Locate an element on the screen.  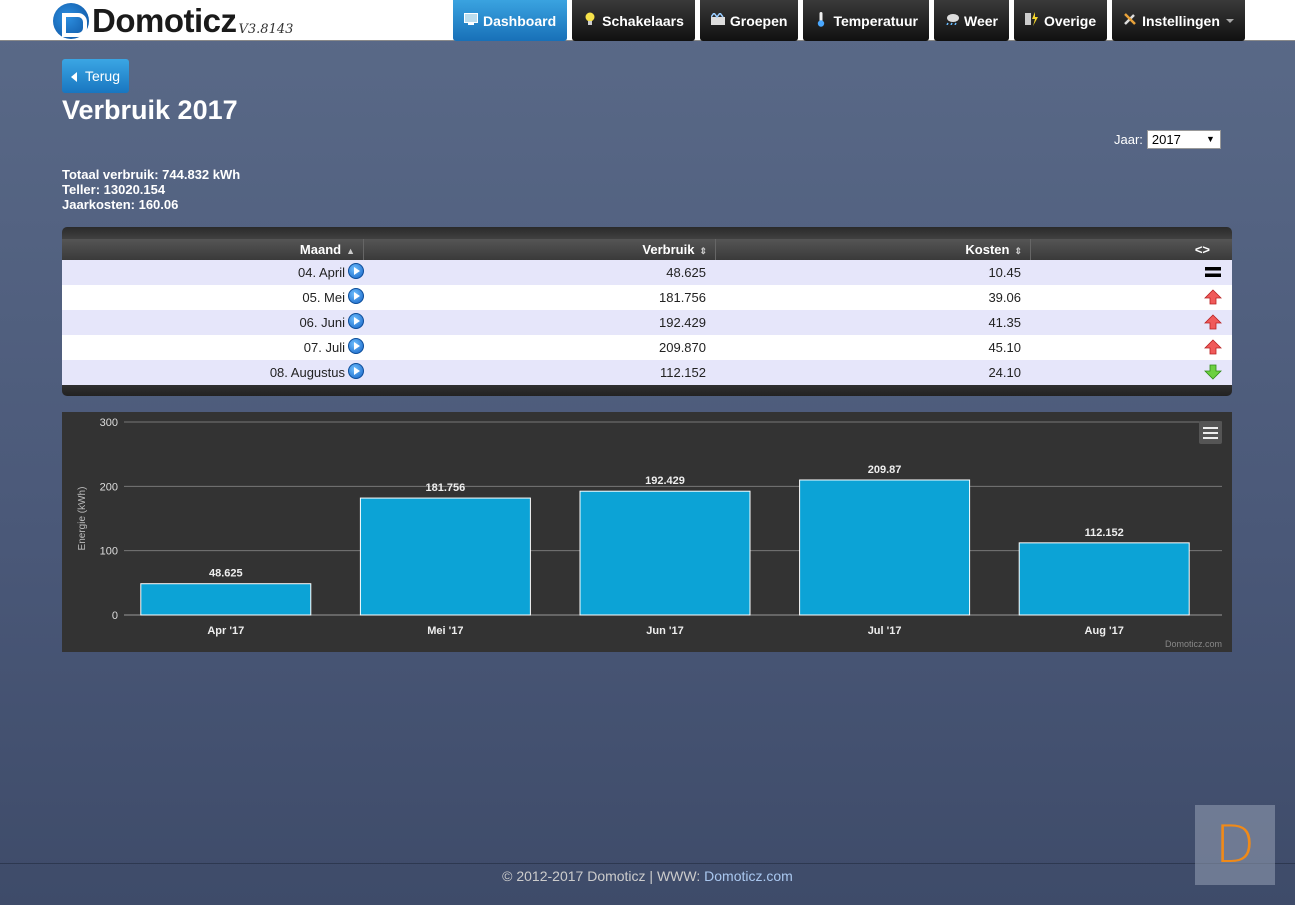
nav-temperatuur: Temperatuur is located at coordinates (866, 20).